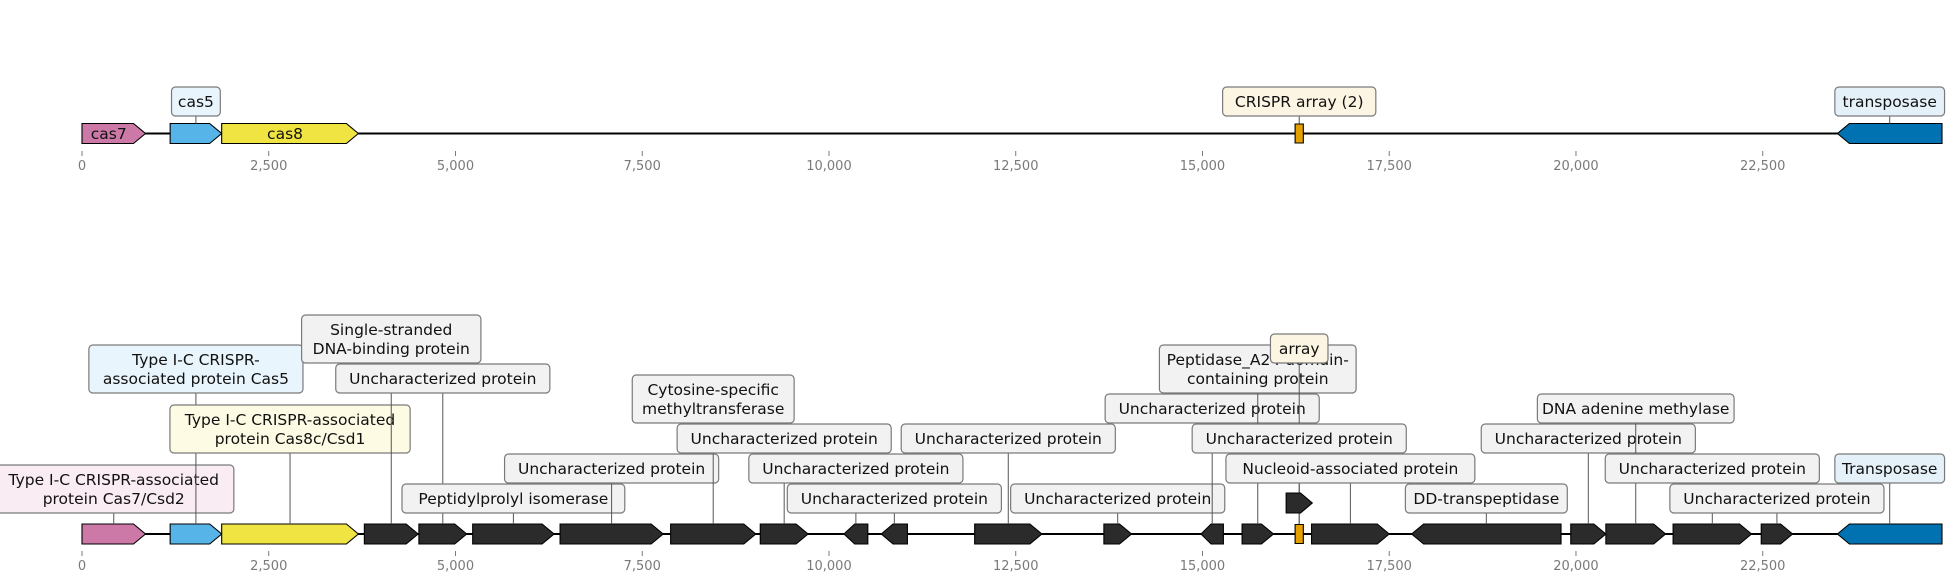 The image size is (1952, 582). What do you see at coordinates (1212, 534) in the screenshot?
I see `g-unc8-arrow` at bounding box center [1212, 534].